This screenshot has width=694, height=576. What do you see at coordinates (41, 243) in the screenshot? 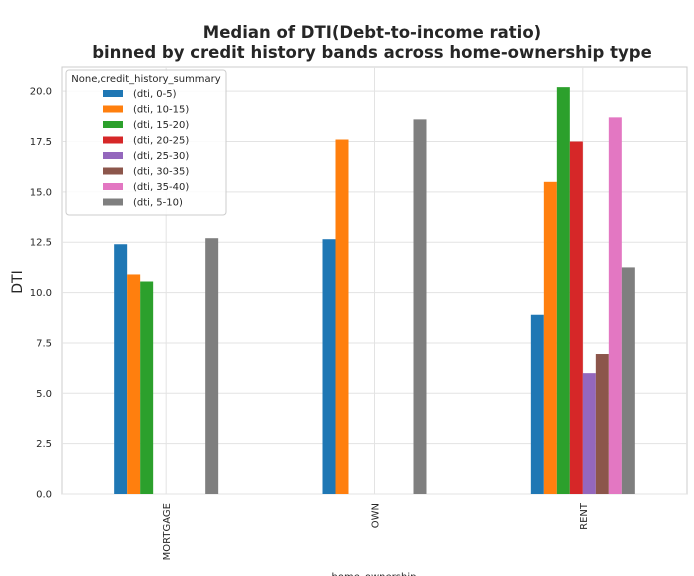
I see `y-tick-label: 12.5` at bounding box center [41, 243].